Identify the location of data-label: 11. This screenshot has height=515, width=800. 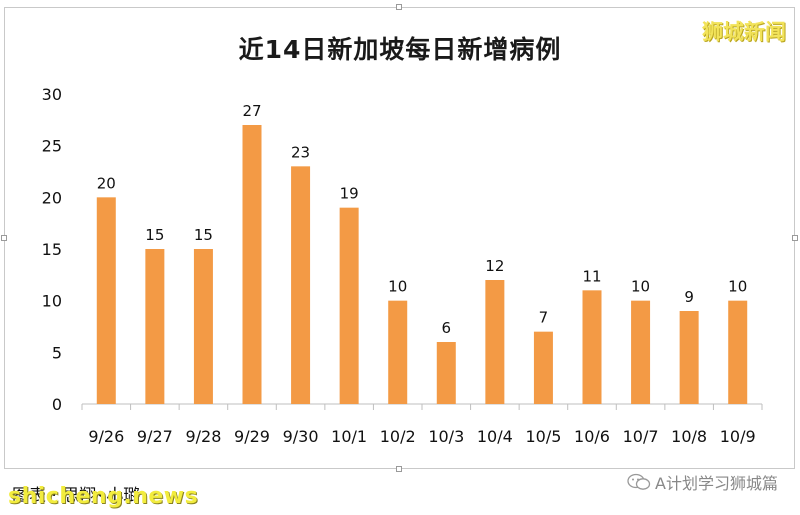
(591, 276).